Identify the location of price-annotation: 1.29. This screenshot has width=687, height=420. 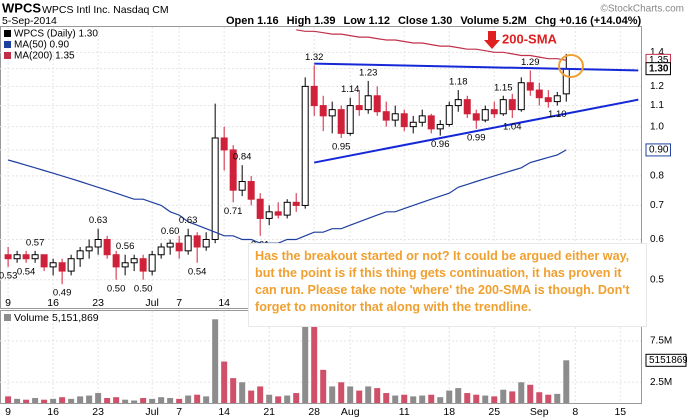
(530, 62).